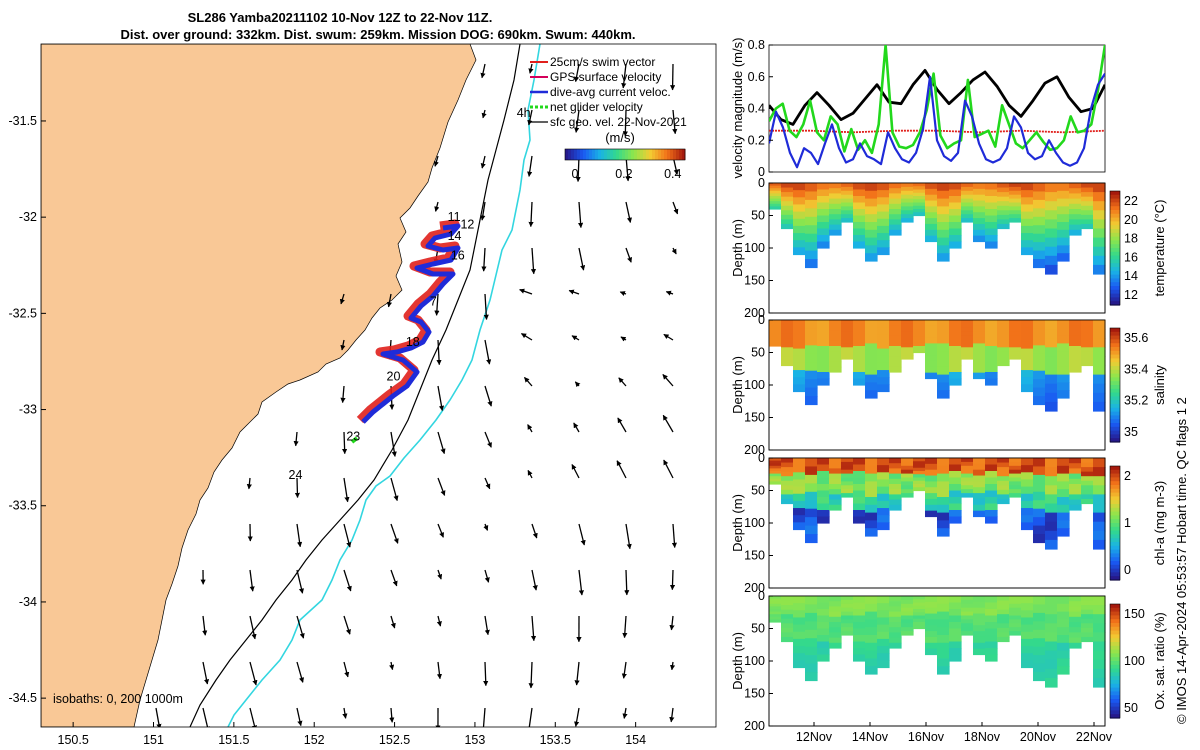 Image resolution: width=1200 pixels, height=750 pixels. Describe the element at coordinates (761, 172) in the screenshot. I see `velocity-tick-label: 0` at that location.